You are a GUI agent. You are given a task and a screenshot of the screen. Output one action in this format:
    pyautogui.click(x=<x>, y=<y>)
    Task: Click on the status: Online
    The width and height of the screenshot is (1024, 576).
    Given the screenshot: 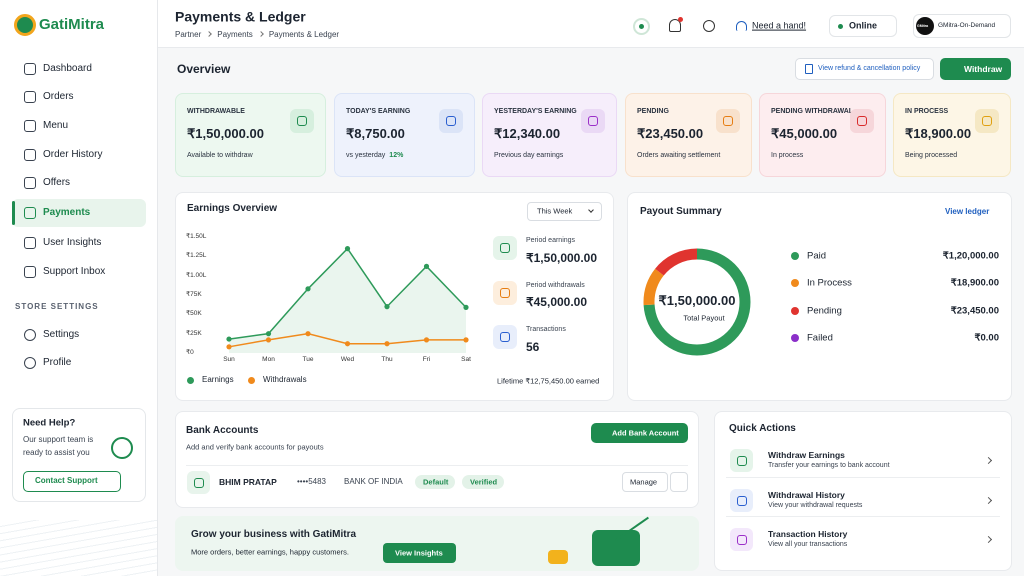 What is the action you would take?
    pyautogui.click(x=863, y=25)
    